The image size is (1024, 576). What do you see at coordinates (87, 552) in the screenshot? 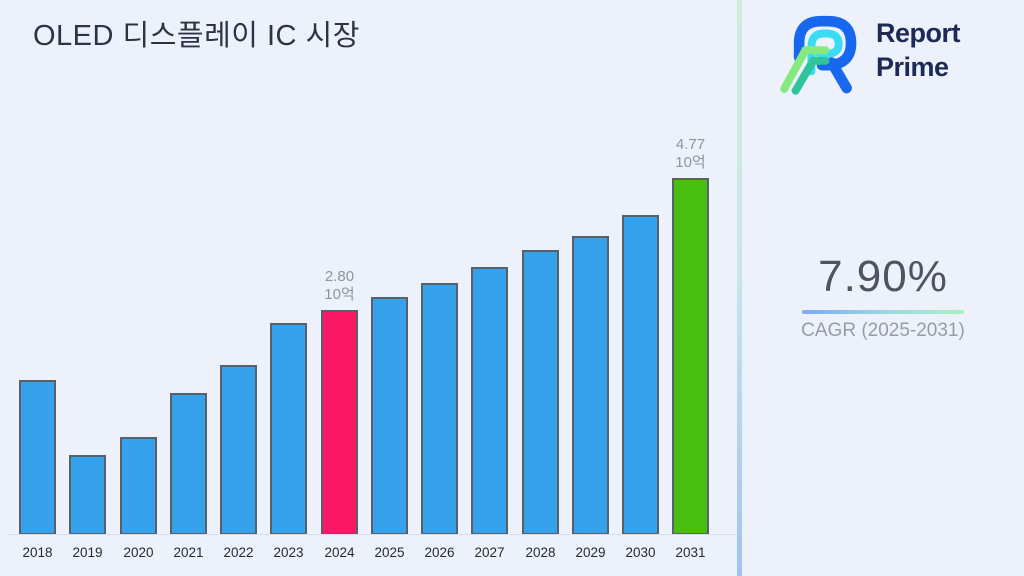
I see `x-tick-2019: 2019` at bounding box center [87, 552].